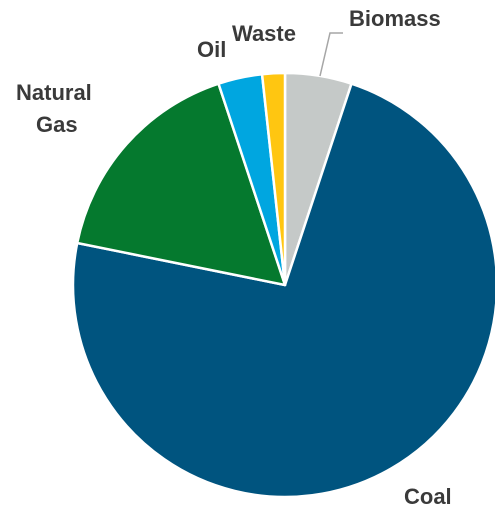  I want to click on slice-label-coal: Coal, so click(428, 496).